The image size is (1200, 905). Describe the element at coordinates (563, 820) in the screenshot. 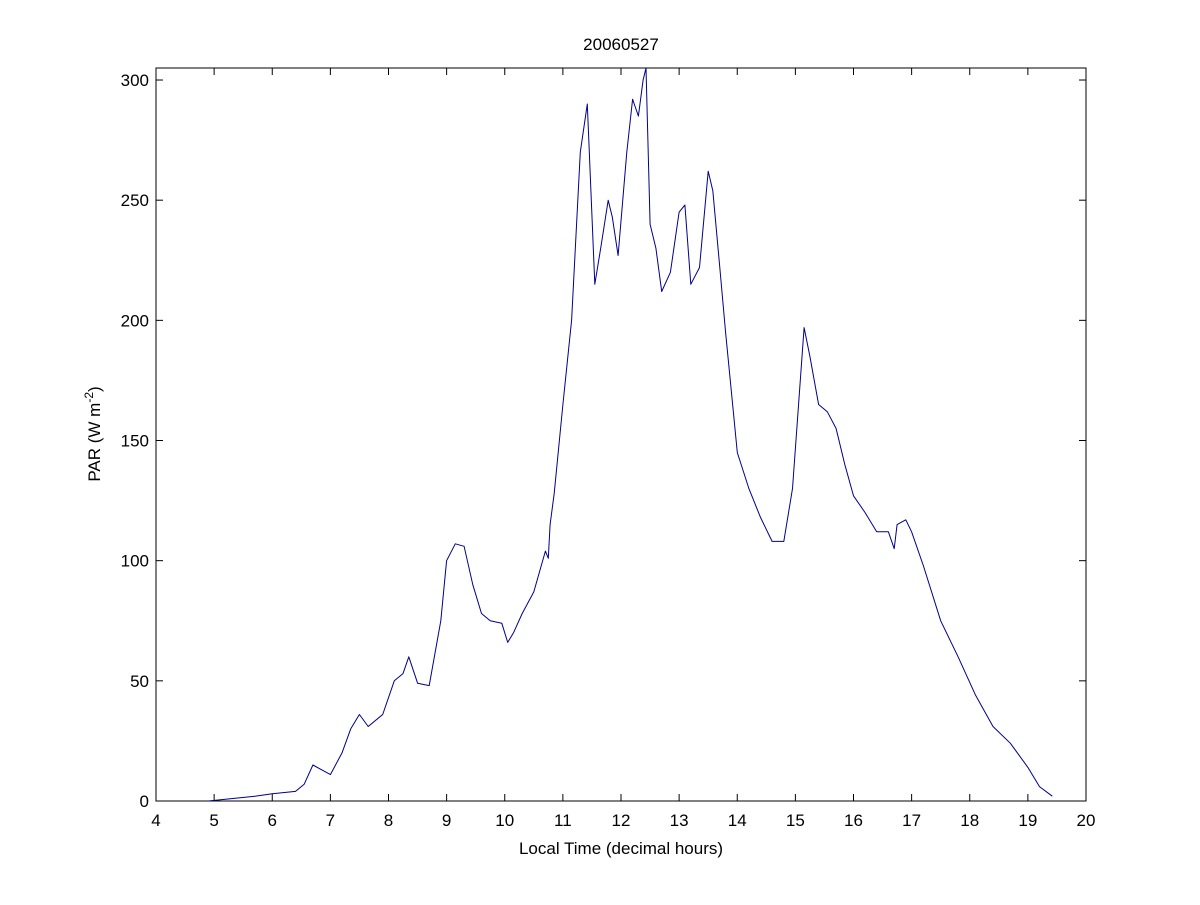

I see `x-tick-label: 11` at that location.